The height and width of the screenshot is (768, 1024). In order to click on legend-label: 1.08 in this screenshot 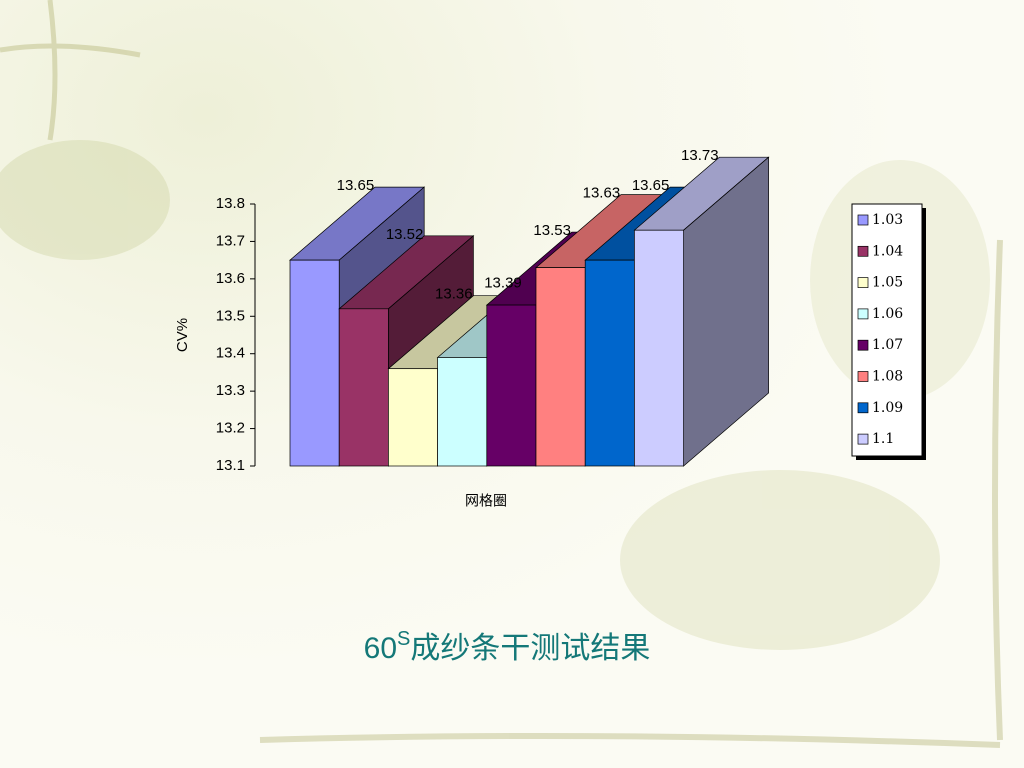, I will do `click(887, 377)`.